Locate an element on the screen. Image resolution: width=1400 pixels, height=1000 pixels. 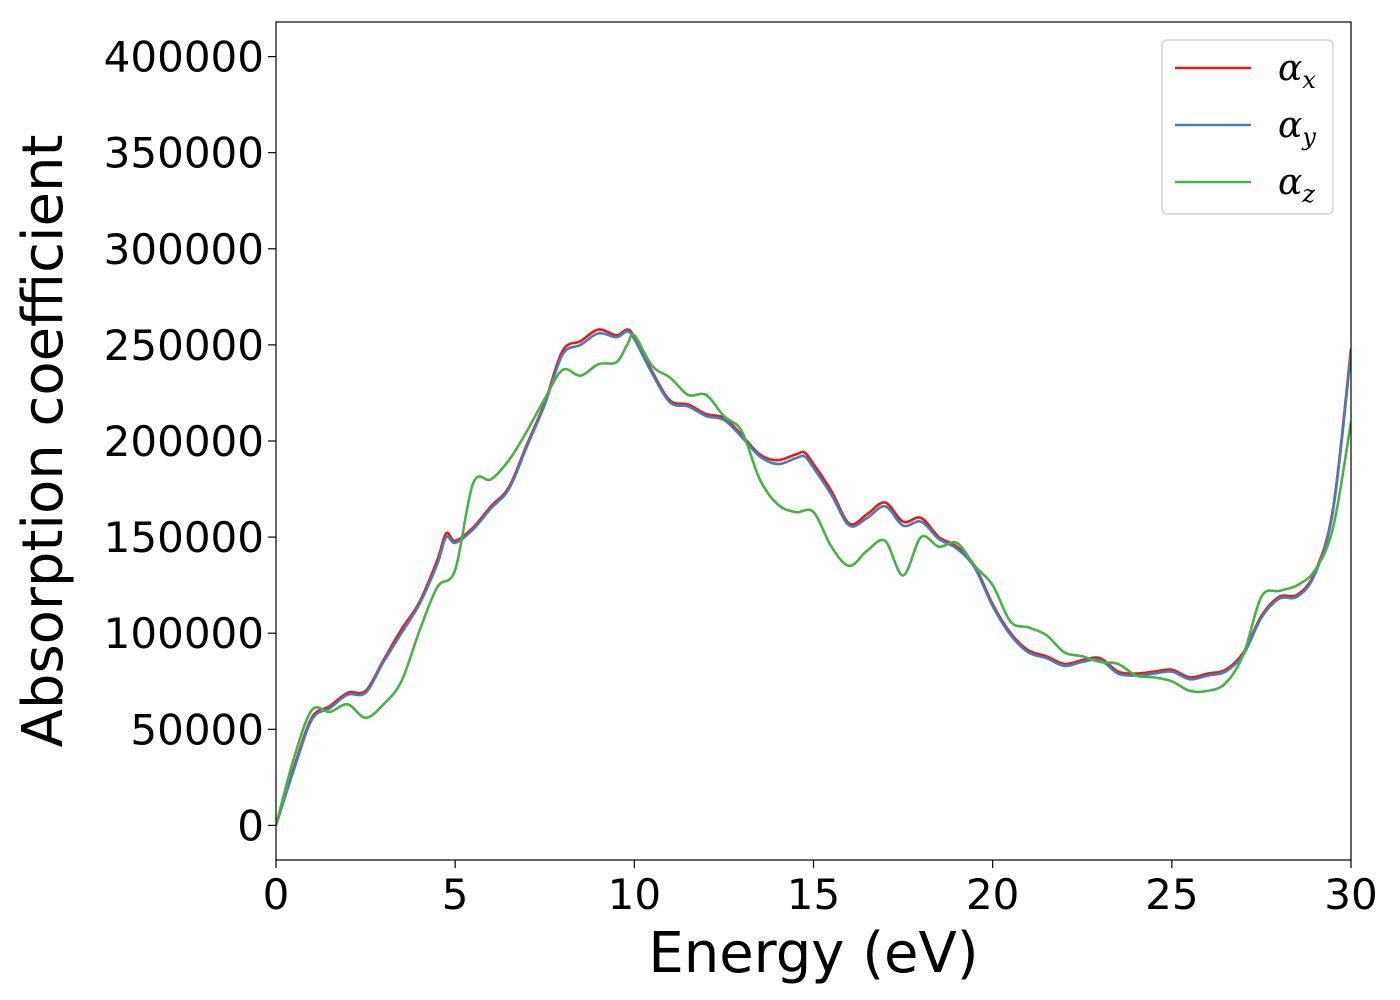
x-axis: 0 5 10 15 20 25 30 is located at coordinates (820, 889).